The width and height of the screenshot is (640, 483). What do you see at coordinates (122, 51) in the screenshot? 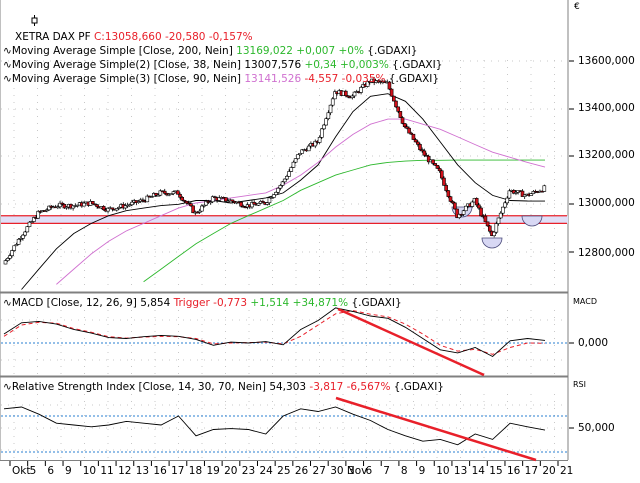
I see `indicator-name: Moving Average Simple [Close, 200, Nein]` at bounding box center [122, 51].